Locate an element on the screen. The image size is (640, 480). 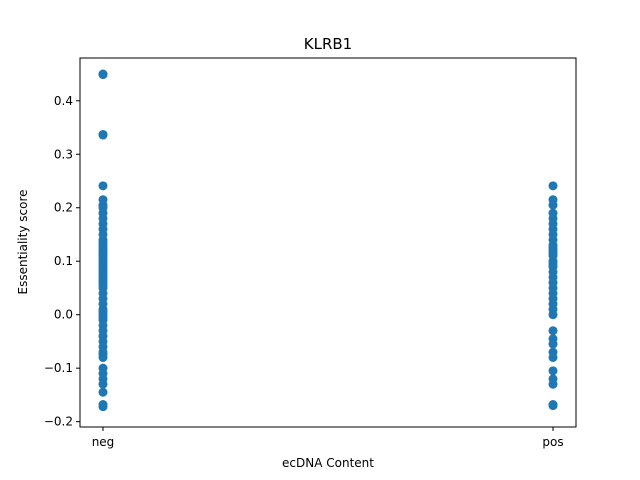
y-axis-label: Essentiality score is located at coordinates (23, 242).